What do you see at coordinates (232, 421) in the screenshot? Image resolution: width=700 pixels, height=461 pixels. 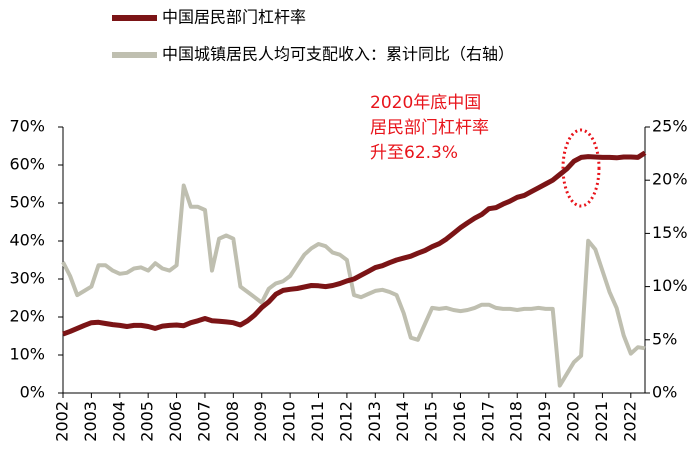 I see `x-tick-label: 2008` at bounding box center [232, 421].